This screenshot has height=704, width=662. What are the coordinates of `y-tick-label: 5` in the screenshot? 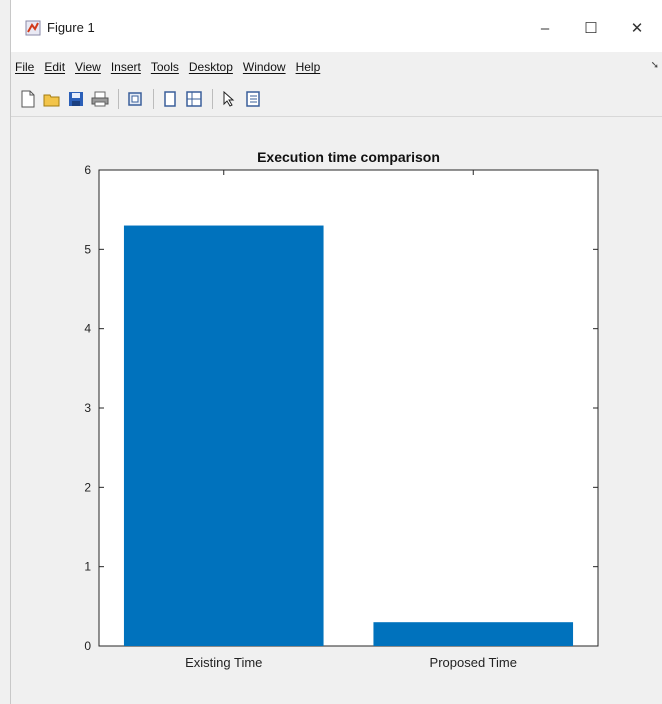 It's located at (87, 249).